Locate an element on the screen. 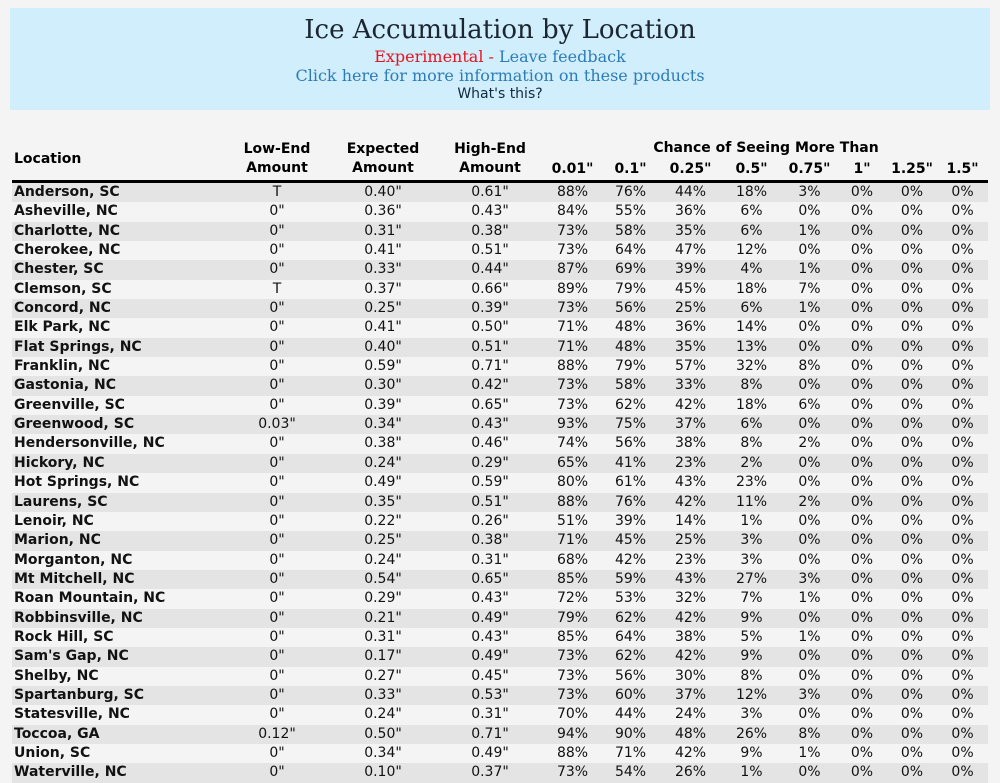 Image resolution: width=1000 pixels, height=783 pixels. chance-cell: 41% is located at coordinates (630, 462).